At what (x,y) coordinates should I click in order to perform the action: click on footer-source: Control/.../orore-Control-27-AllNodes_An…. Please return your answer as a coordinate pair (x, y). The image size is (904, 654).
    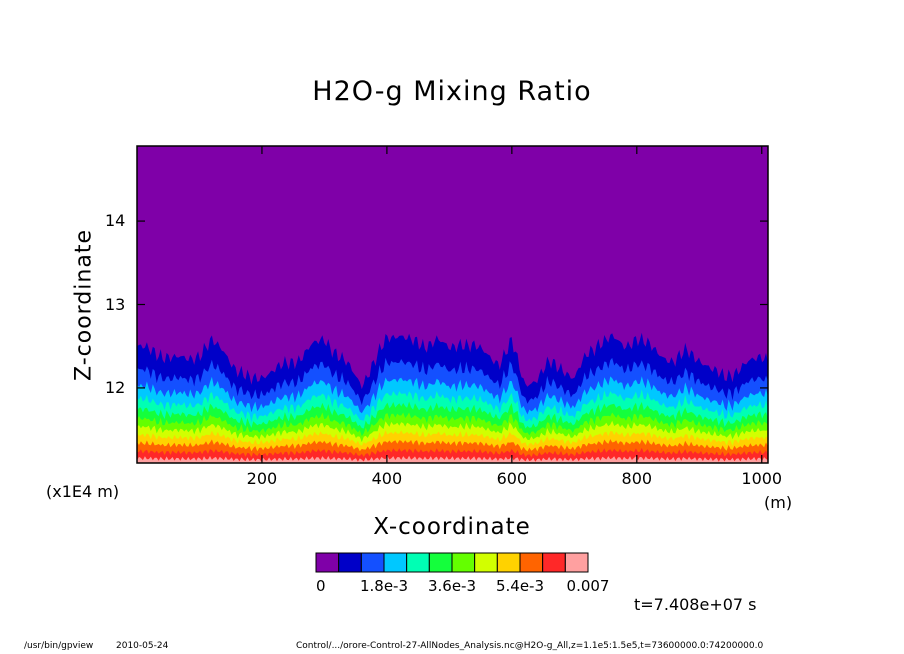
    Looking at the image, I should click on (530, 646).